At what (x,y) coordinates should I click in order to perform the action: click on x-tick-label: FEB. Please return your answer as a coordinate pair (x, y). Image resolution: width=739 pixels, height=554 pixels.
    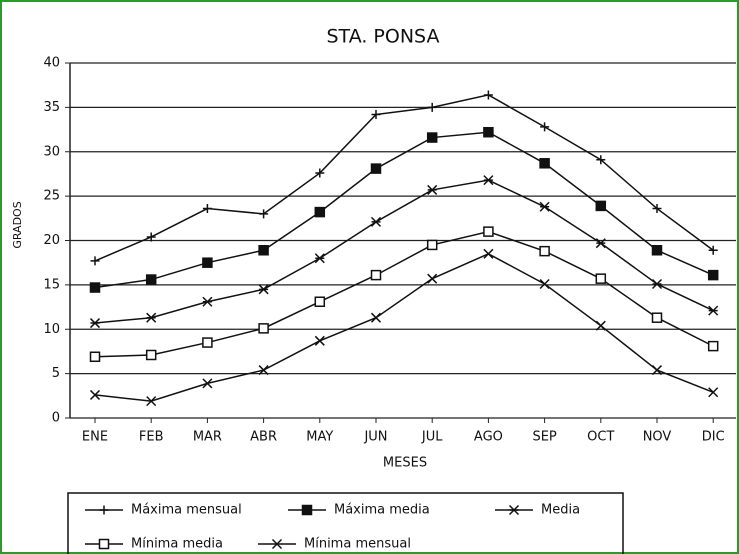
    Looking at the image, I should click on (151, 437).